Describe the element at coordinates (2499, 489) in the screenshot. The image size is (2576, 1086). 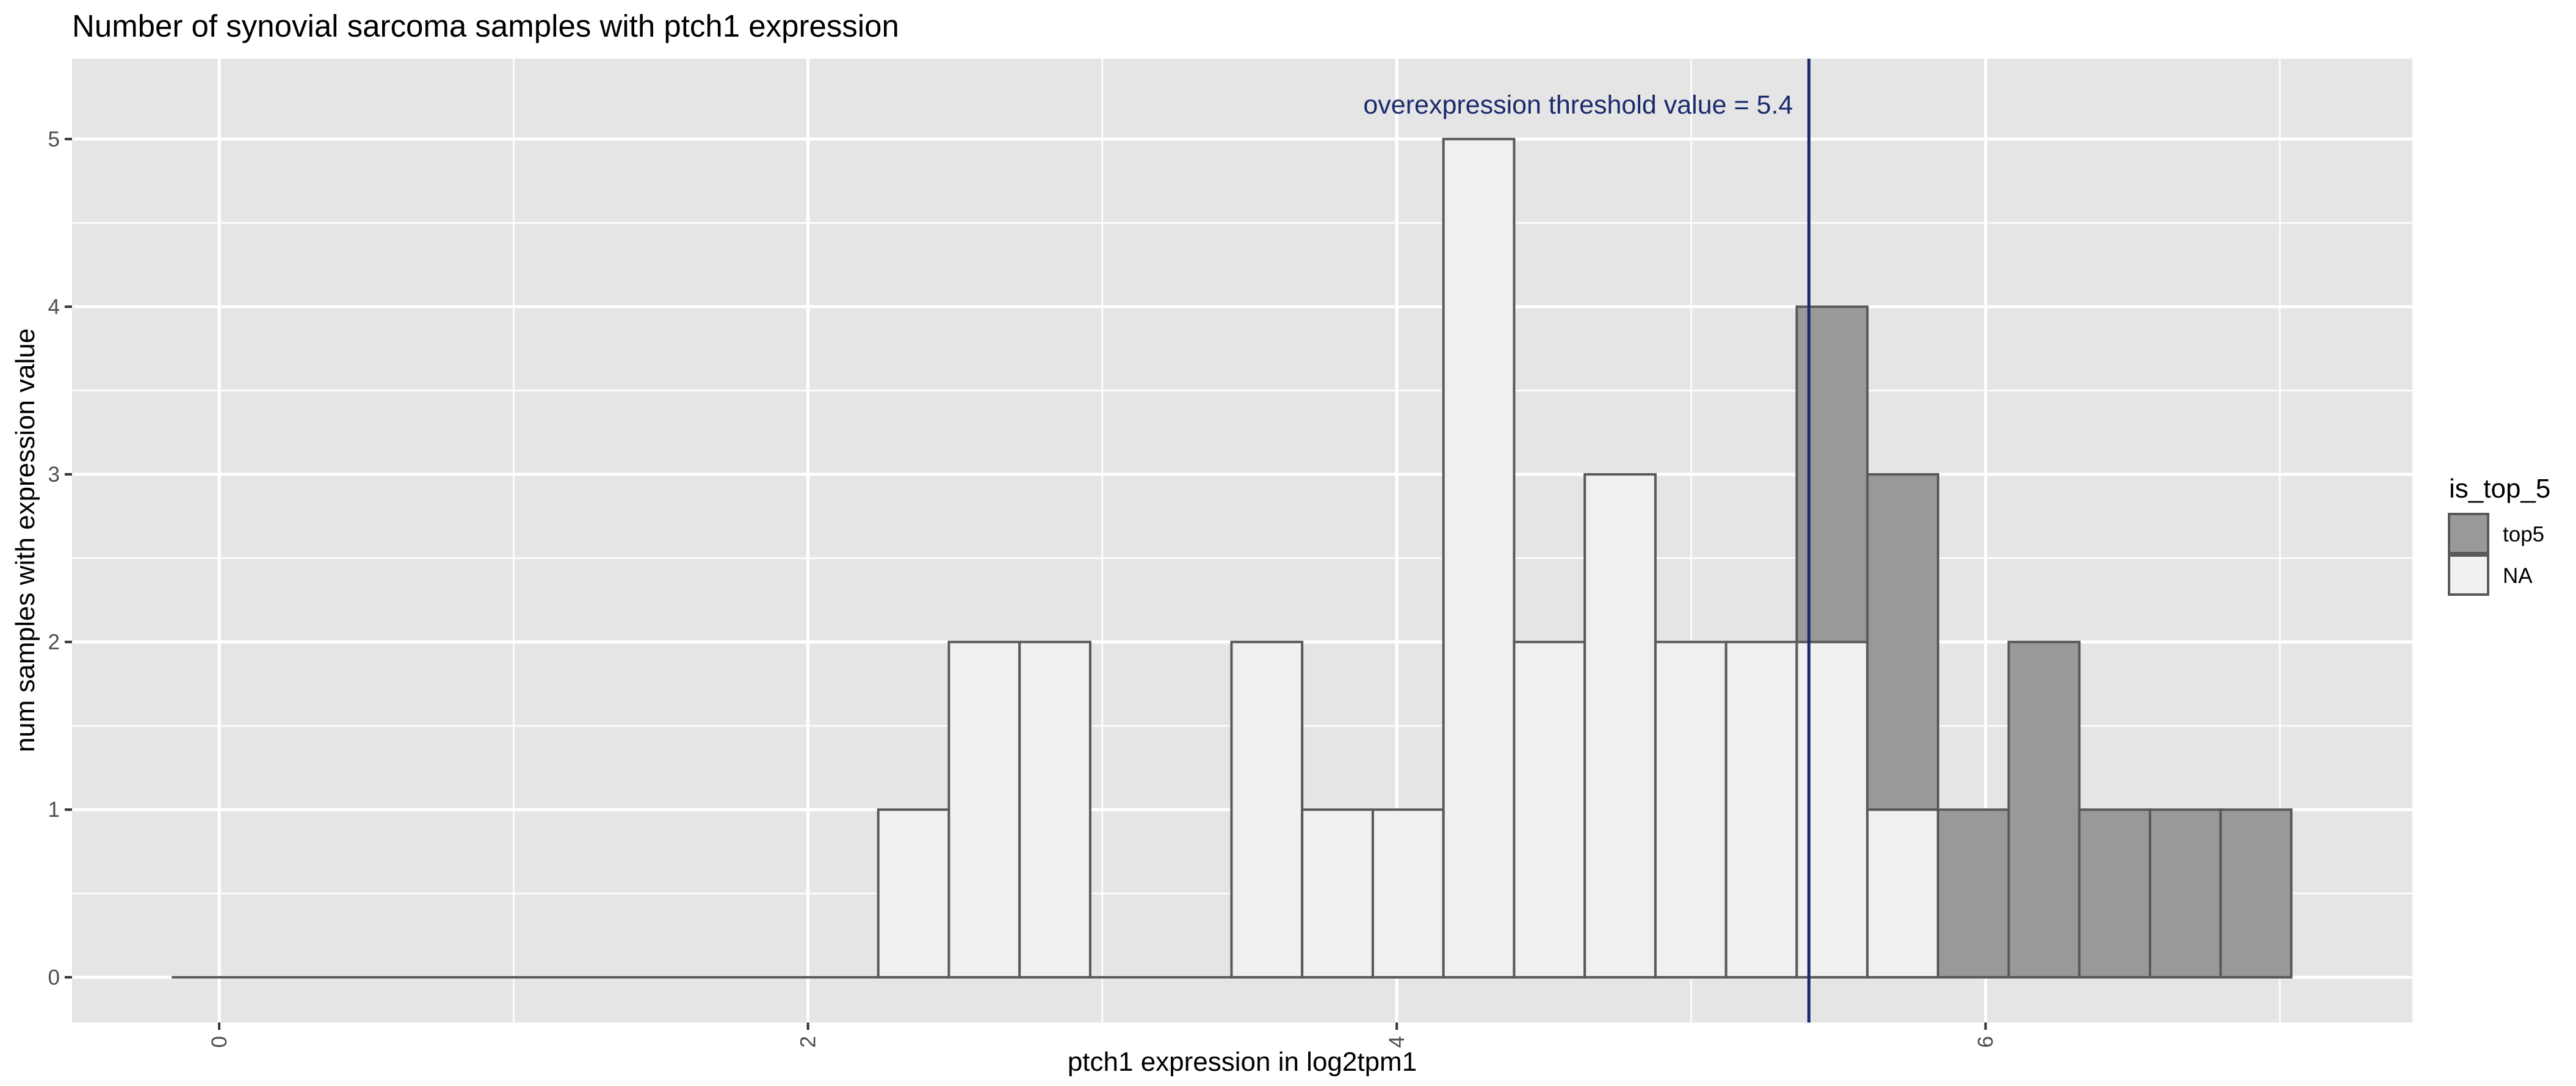
I see `legend-title: is_top_5` at that location.